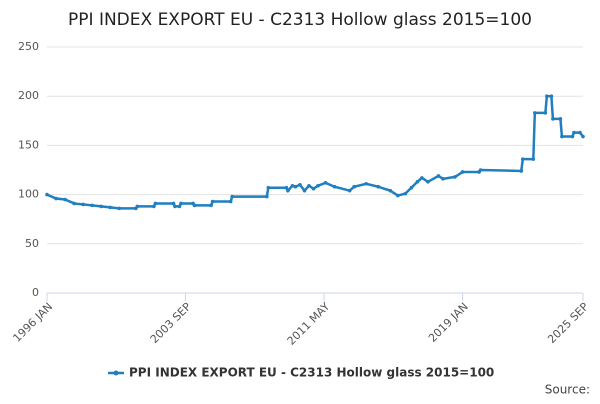 The height and width of the screenshot is (404, 600). What do you see at coordinates (309, 324) in the screenshot?
I see `x-tick-label: 2011 MAY` at bounding box center [309, 324].